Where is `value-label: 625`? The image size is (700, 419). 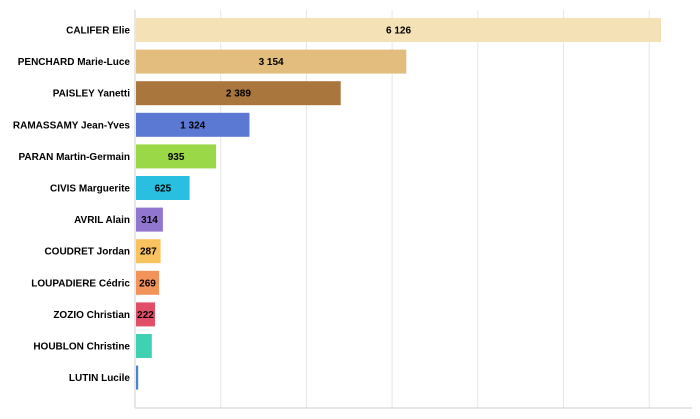 value-label: 625 is located at coordinates (162, 189).